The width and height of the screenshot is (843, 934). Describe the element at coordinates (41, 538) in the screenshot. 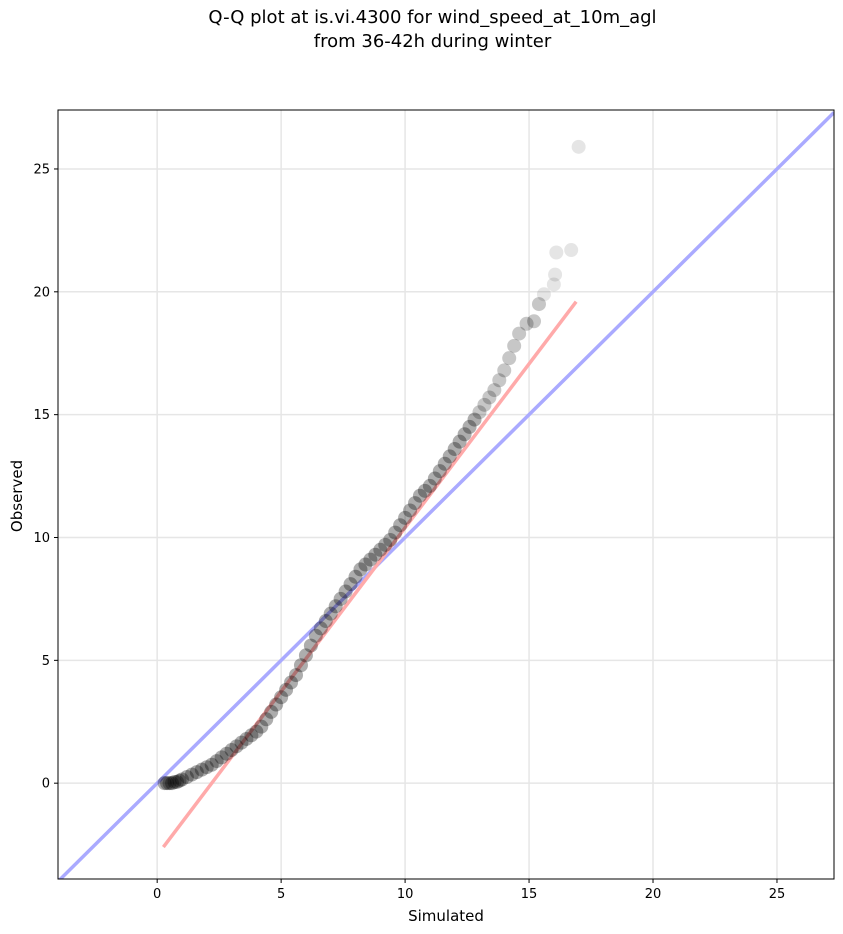

I see `y-tick-label: 10` at that location.